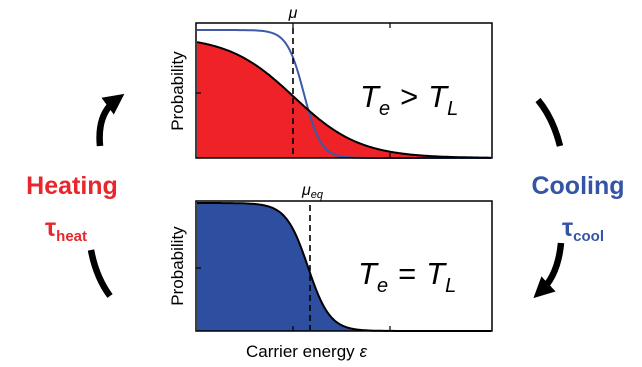  Describe the element at coordinates (177, 91) in the screenshot. I see `top-probability-label: Probability` at that location.